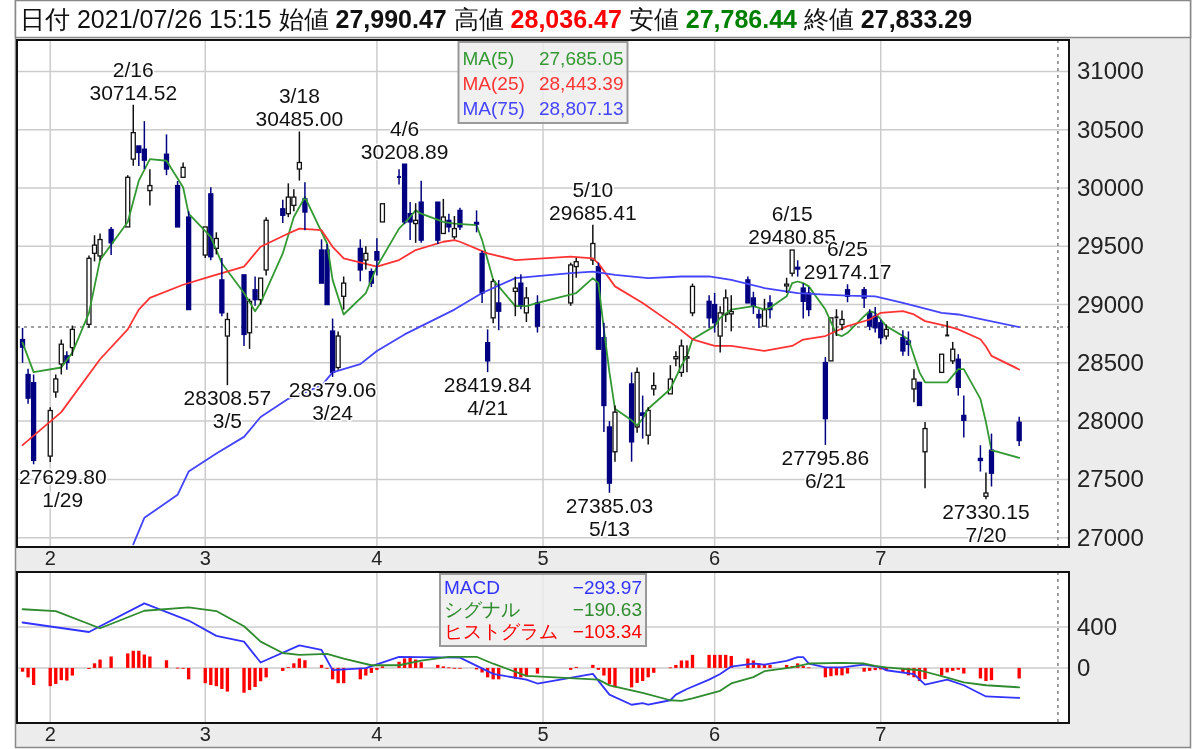 This screenshot has height=749, width=1200. Describe the element at coordinates (496, 19) in the screenshot. I see `chart-title: 日付 2021/07/26 15:15 始値 27,990.47 高値 28,036.47 安値 27,786.44 終値 27,833.29` at that location.